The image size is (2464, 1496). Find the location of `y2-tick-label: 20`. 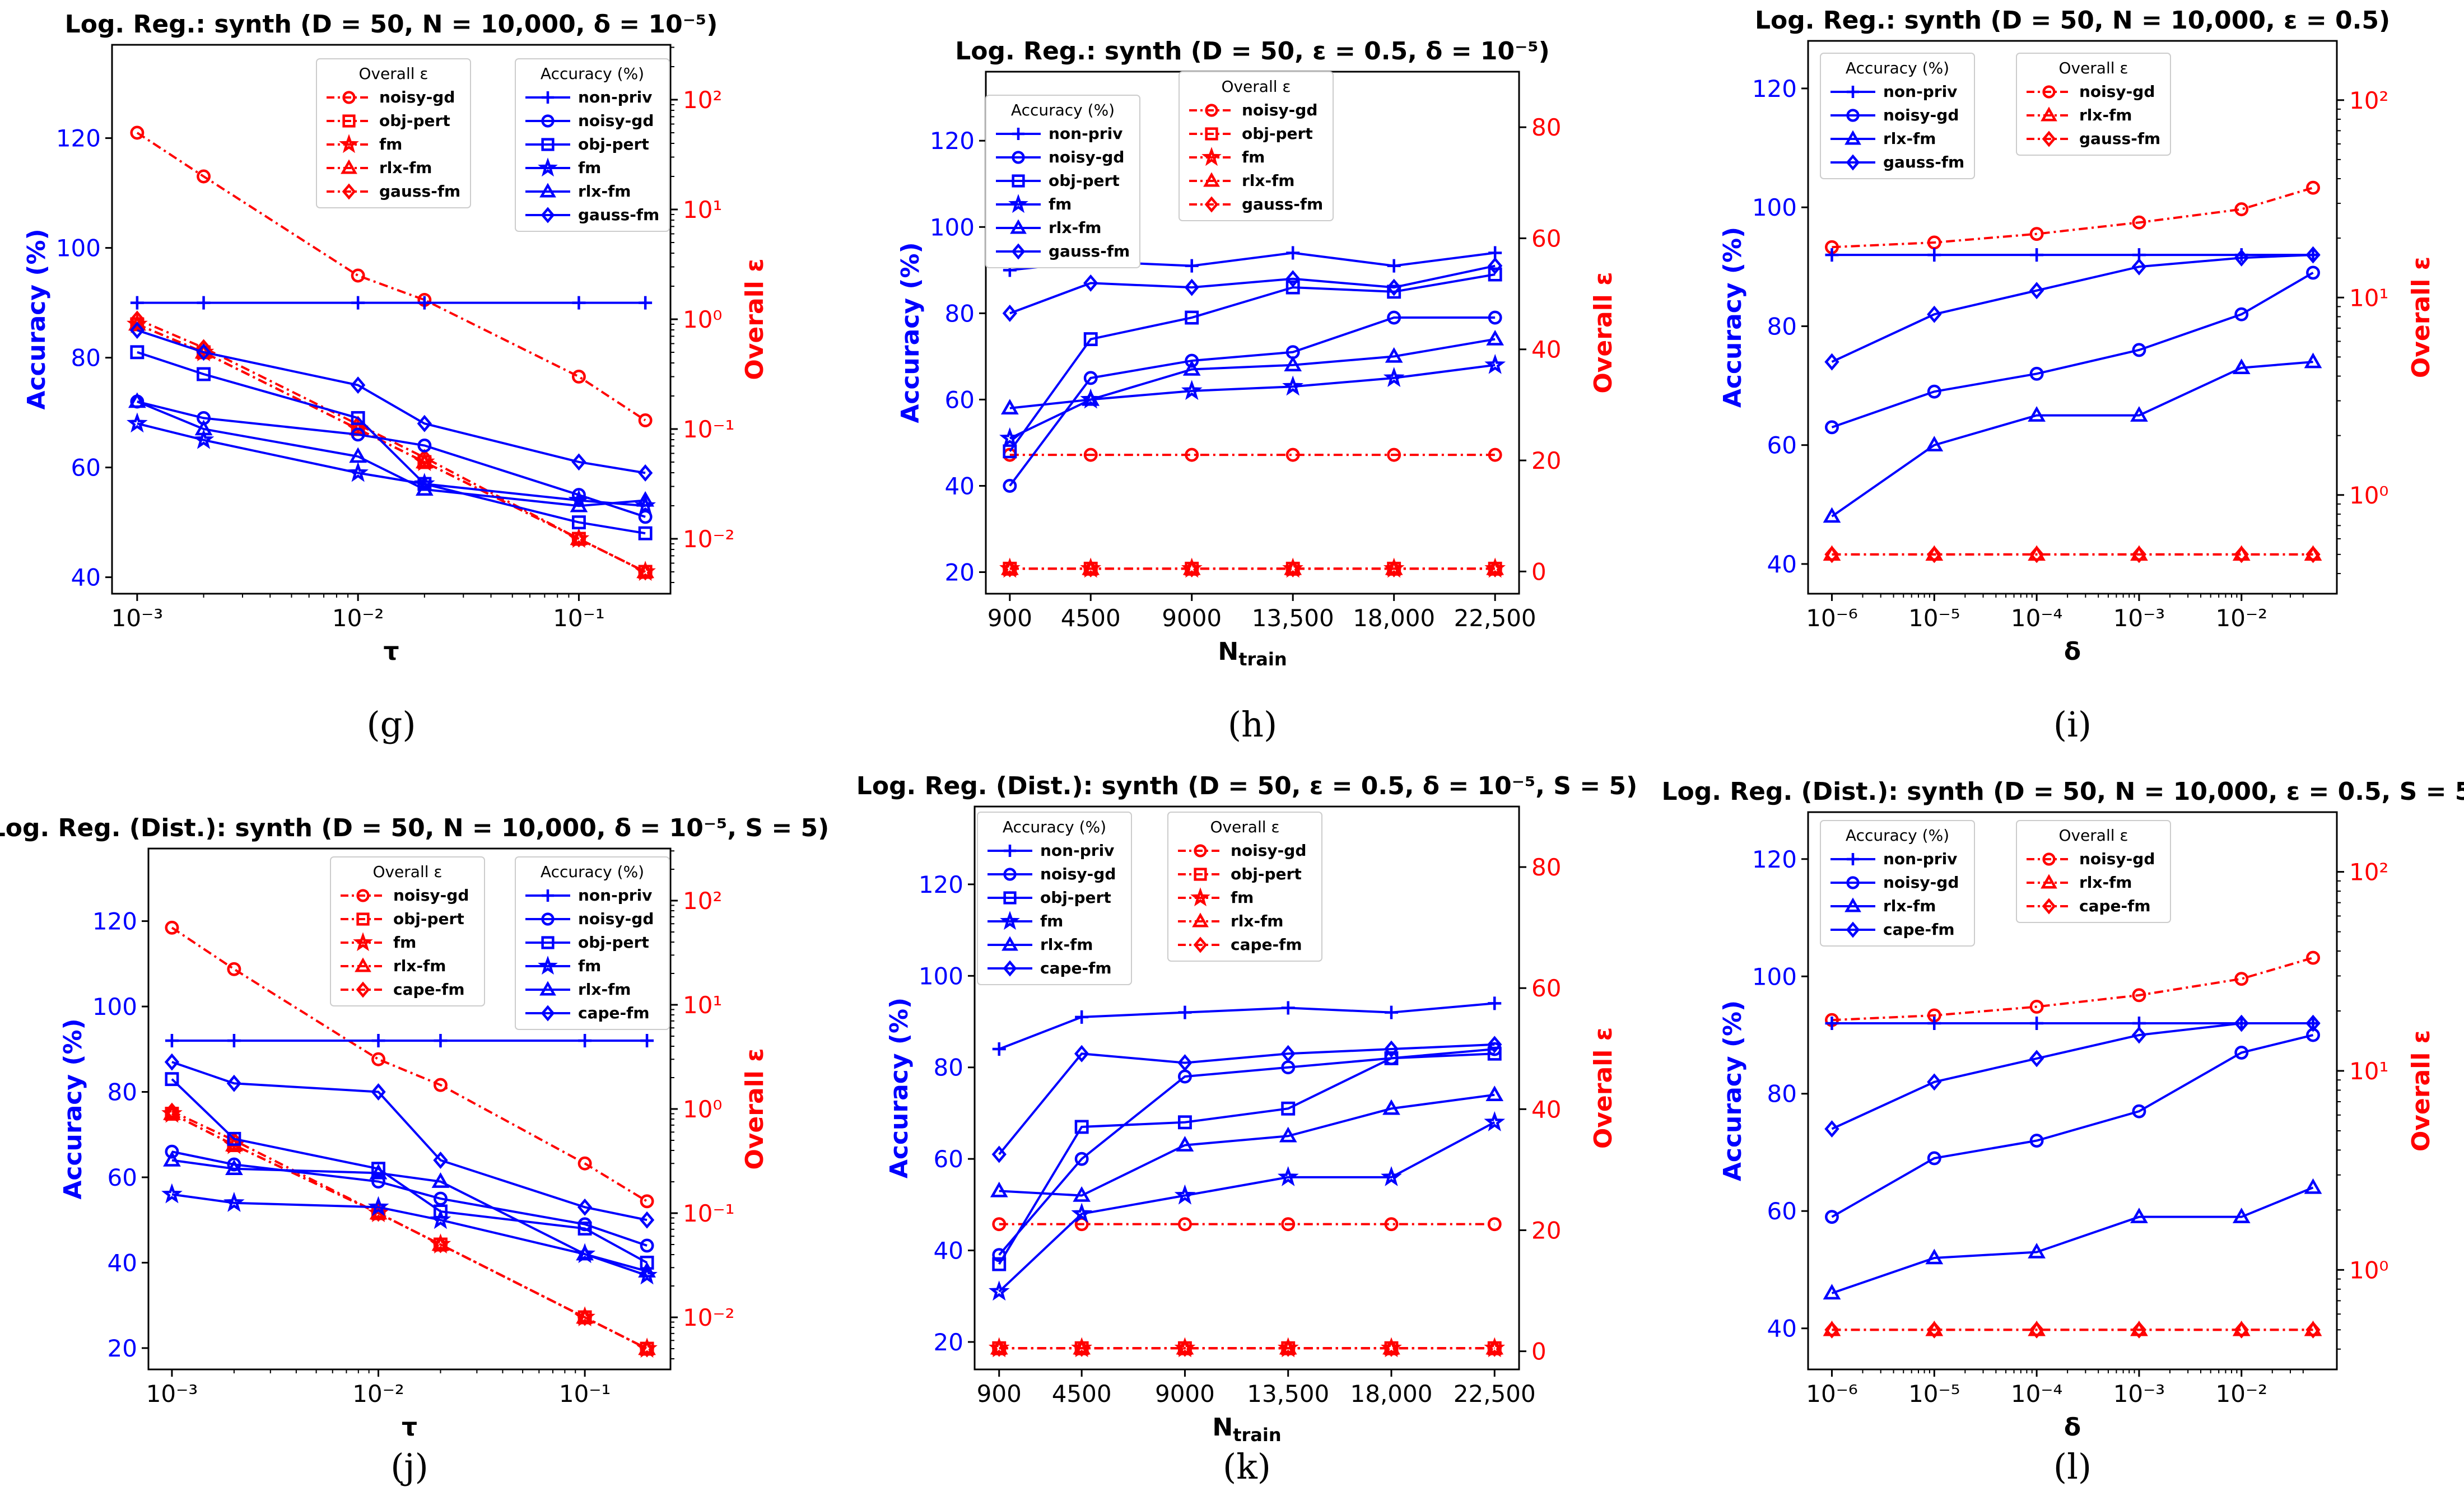

y2-tick-label: 20 is located at coordinates (1546, 461).